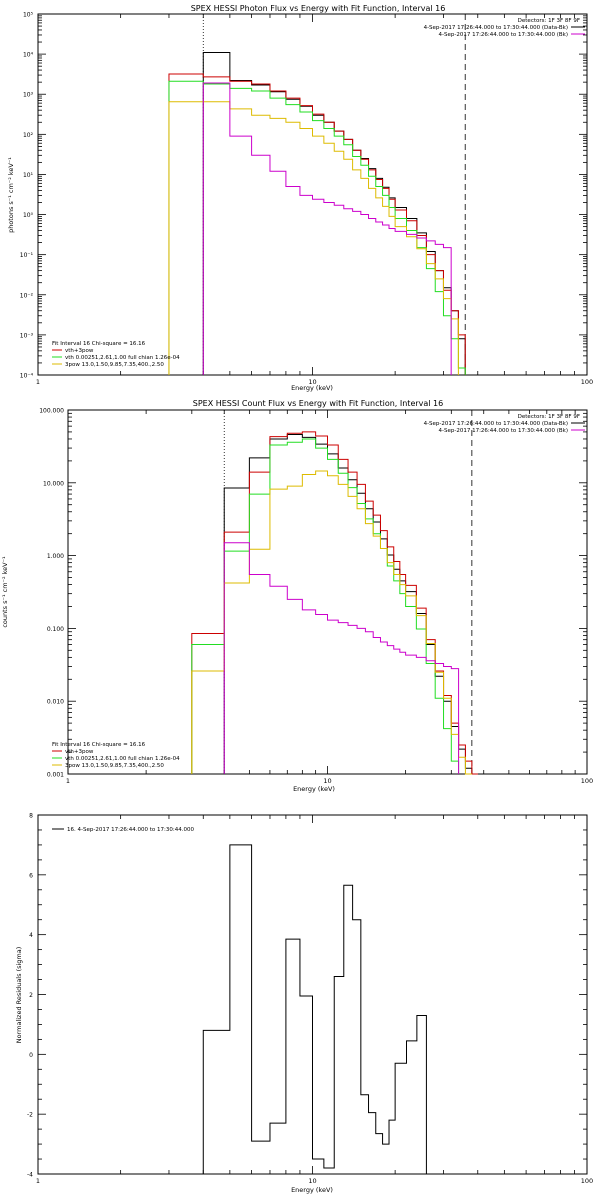  I want to click on y-tick-label: 0.010, so click(55, 702).